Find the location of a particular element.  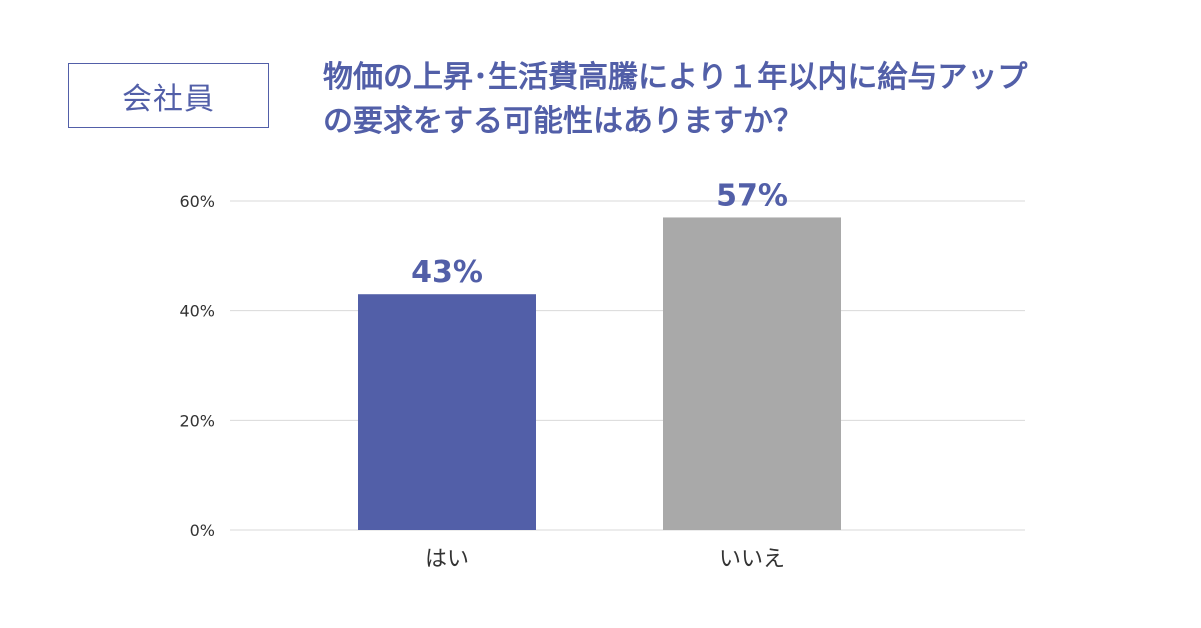

y-tick-label: 60% is located at coordinates (197, 201).